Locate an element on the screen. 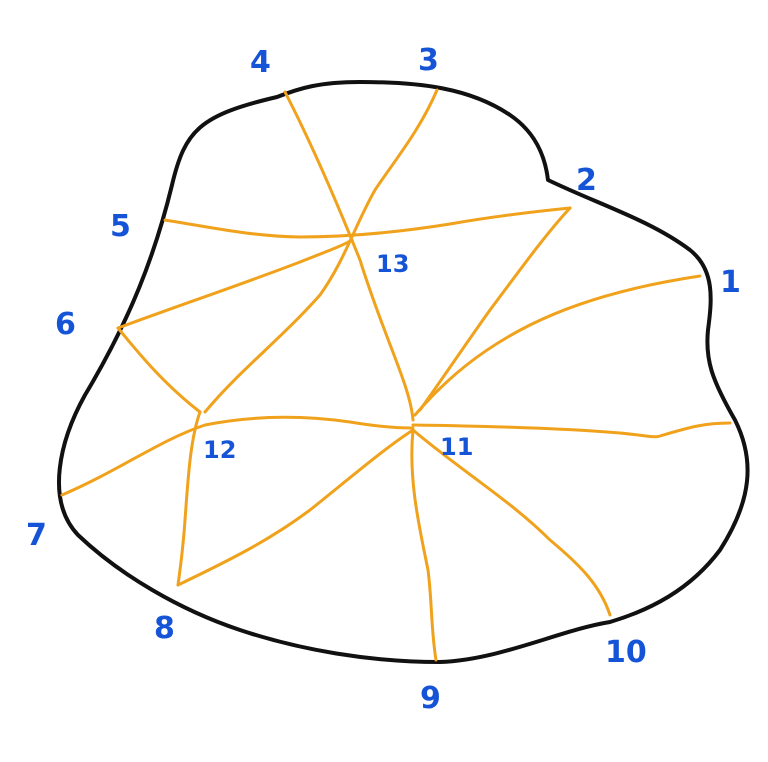 The width and height of the screenshot is (768, 762). vertex-label-9: 9 is located at coordinates (430, 698).